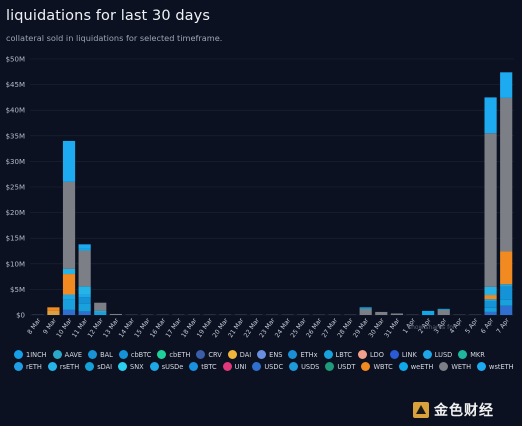 This screenshot has height=426, width=522. I want to click on legend-item: rsETH, so click(63, 366).